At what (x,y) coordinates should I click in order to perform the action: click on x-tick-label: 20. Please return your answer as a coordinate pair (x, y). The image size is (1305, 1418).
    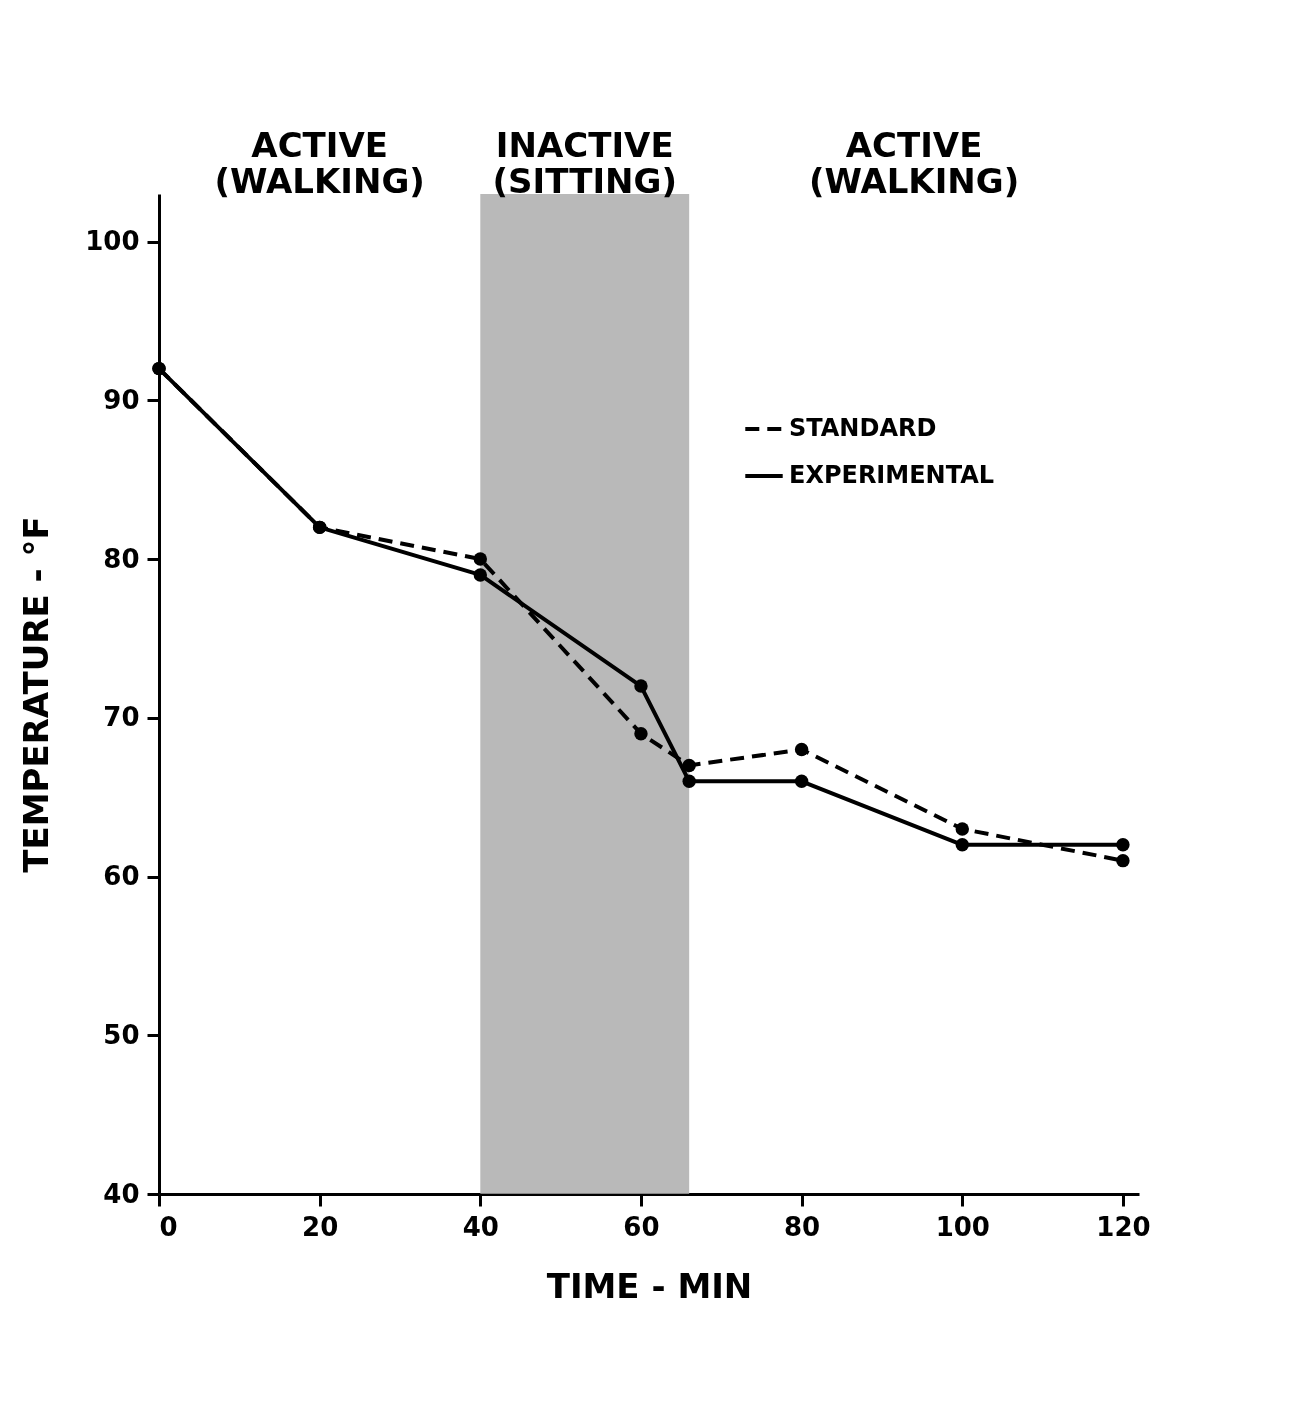
    Looking at the image, I should click on (320, 1226).